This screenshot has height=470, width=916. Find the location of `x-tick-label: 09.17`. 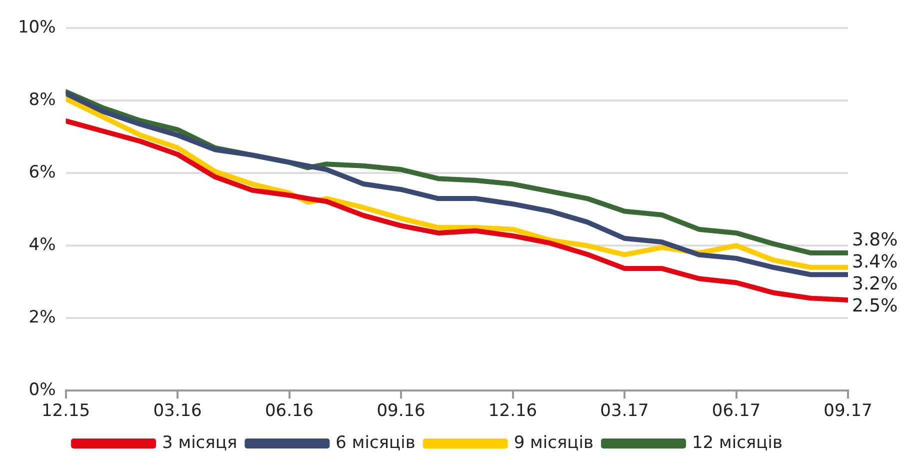

x-tick-label: 09.17 is located at coordinates (848, 411).